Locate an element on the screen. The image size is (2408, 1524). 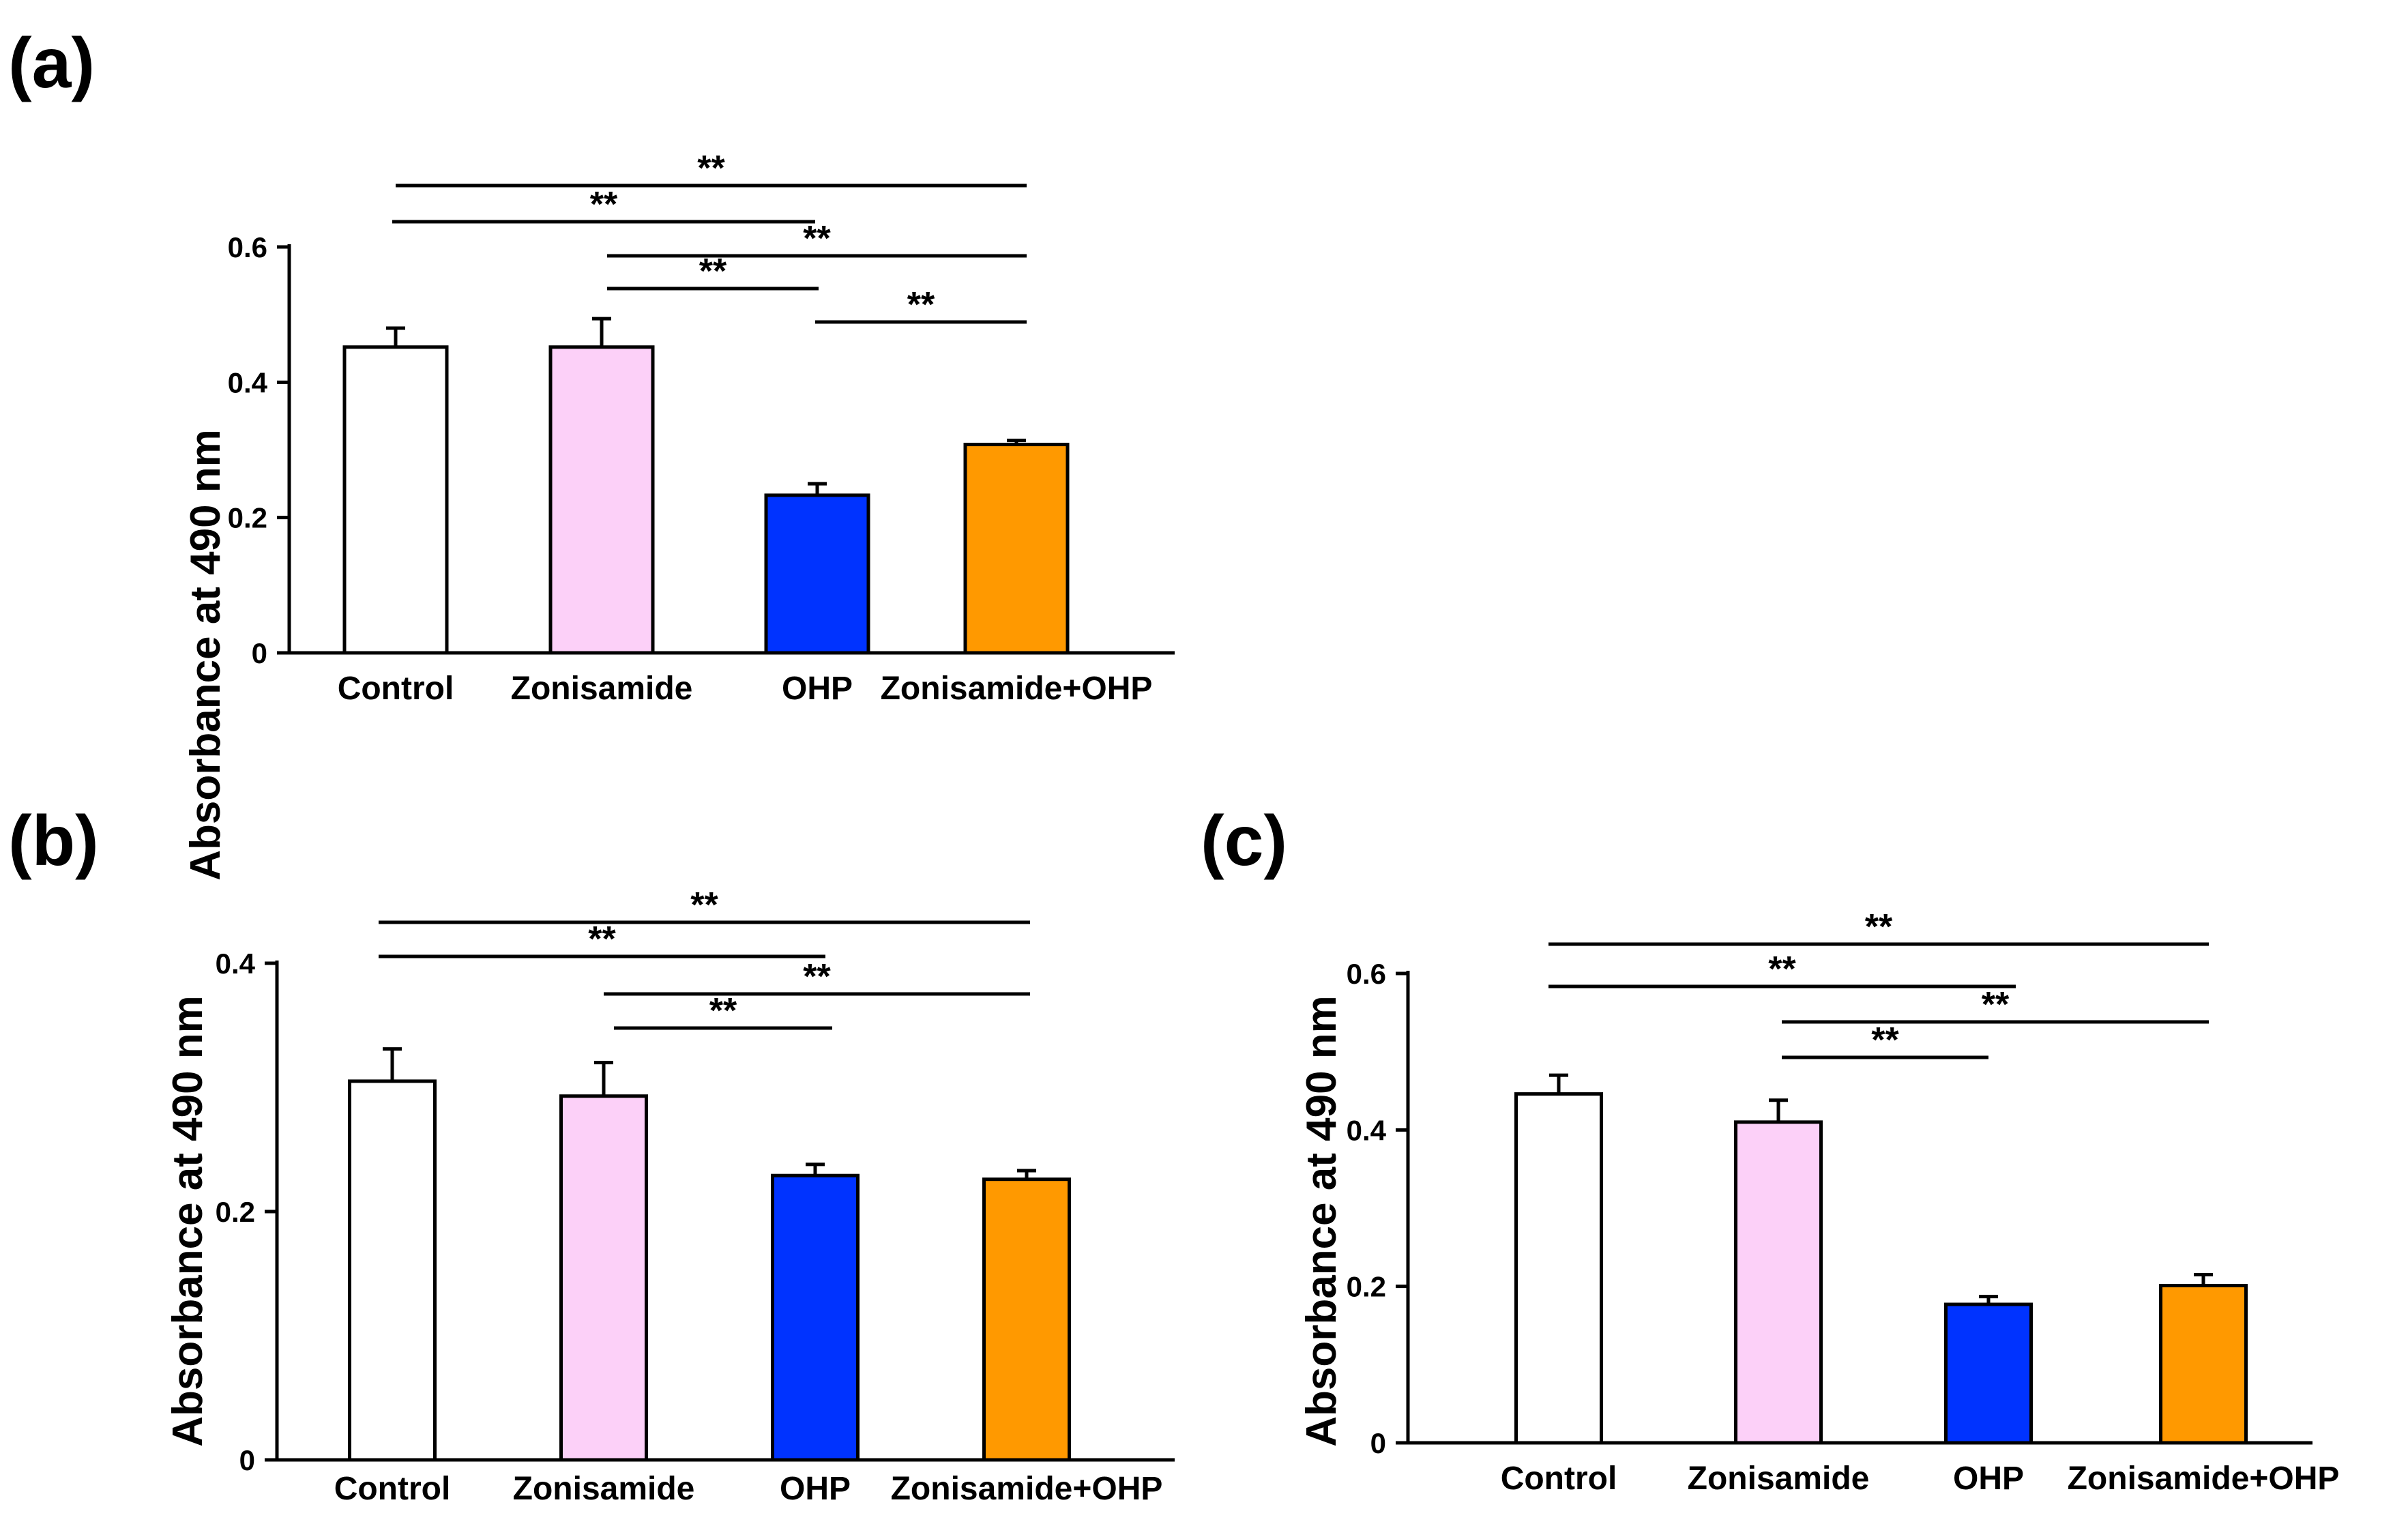
y-tick-label-c: 0.4 is located at coordinates (1367, 1130).